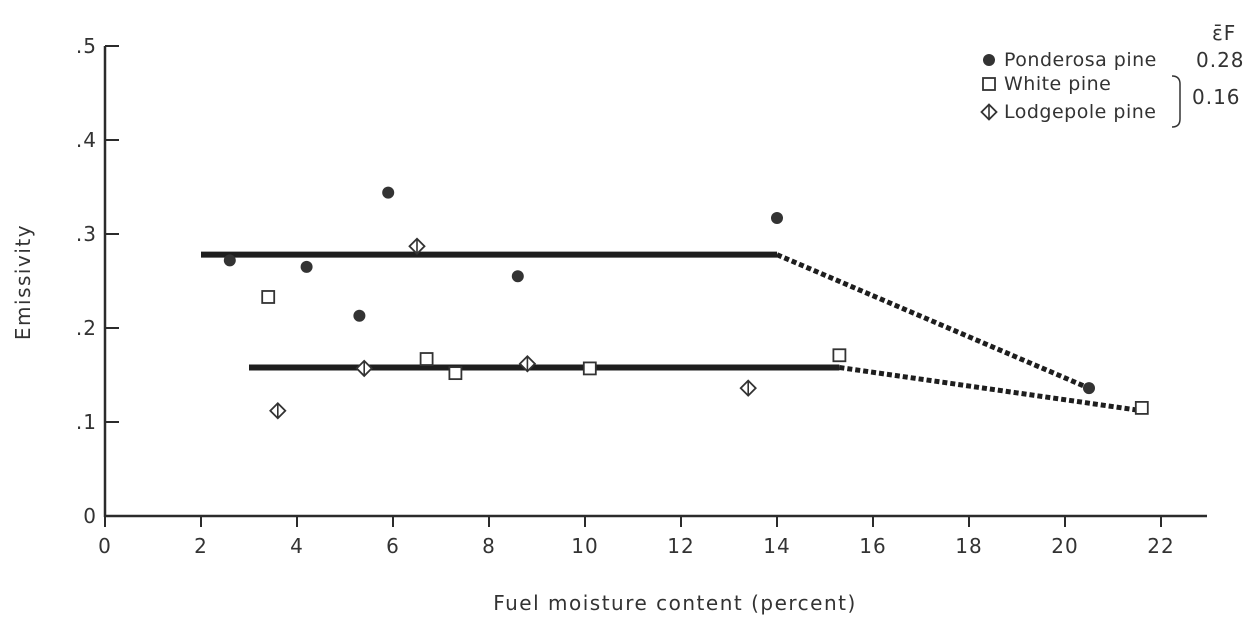 The image size is (1260, 619). I want to click on legend-marker-ponderosa-pine, so click(989, 60).